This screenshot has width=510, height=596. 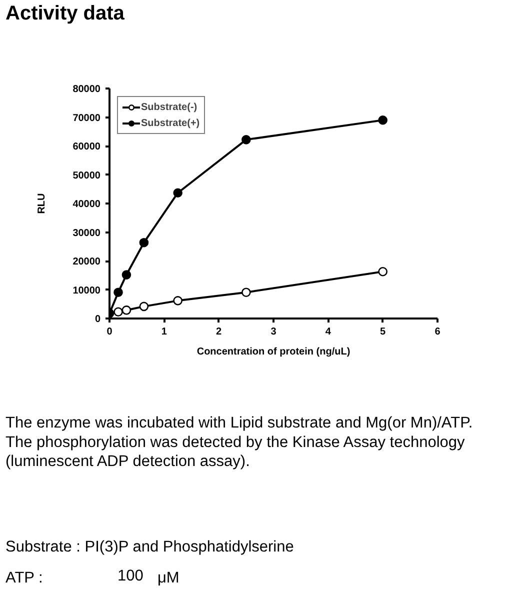 I want to click on legend-label: Substrate(-), so click(x=169, y=107).